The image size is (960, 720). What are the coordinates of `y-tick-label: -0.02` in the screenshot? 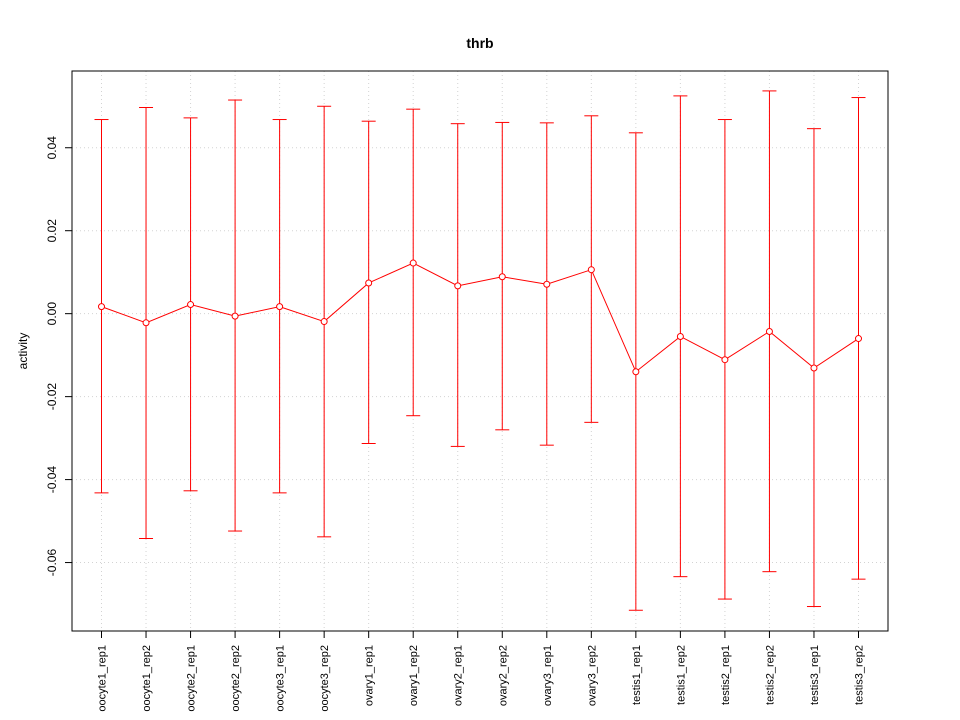 It's located at (52, 397).